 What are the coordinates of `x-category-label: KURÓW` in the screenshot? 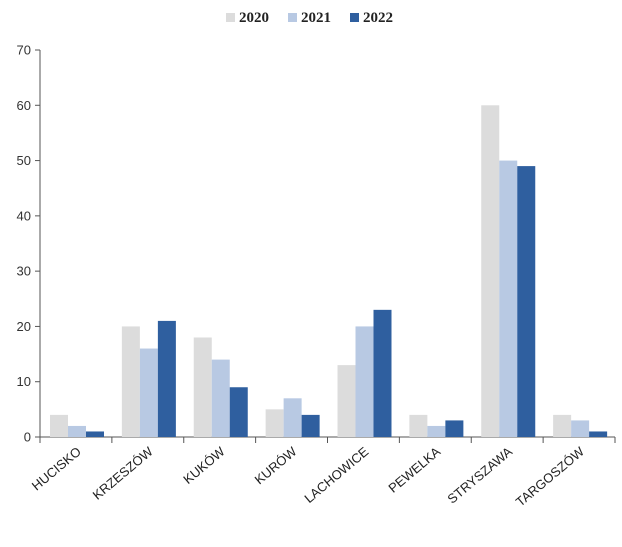 It's located at (276, 465).